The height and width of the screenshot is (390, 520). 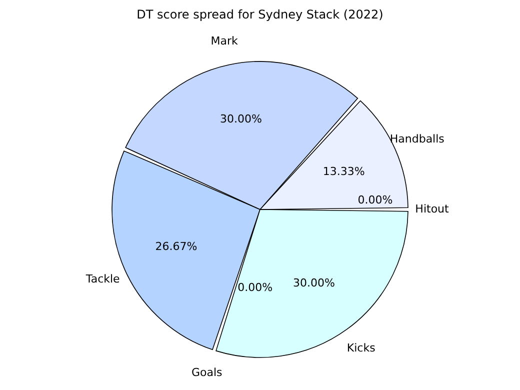 What do you see at coordinates (102, 279) in the screenshot?
I see `slice-label: Tackle` at bounding box center [102, 279].